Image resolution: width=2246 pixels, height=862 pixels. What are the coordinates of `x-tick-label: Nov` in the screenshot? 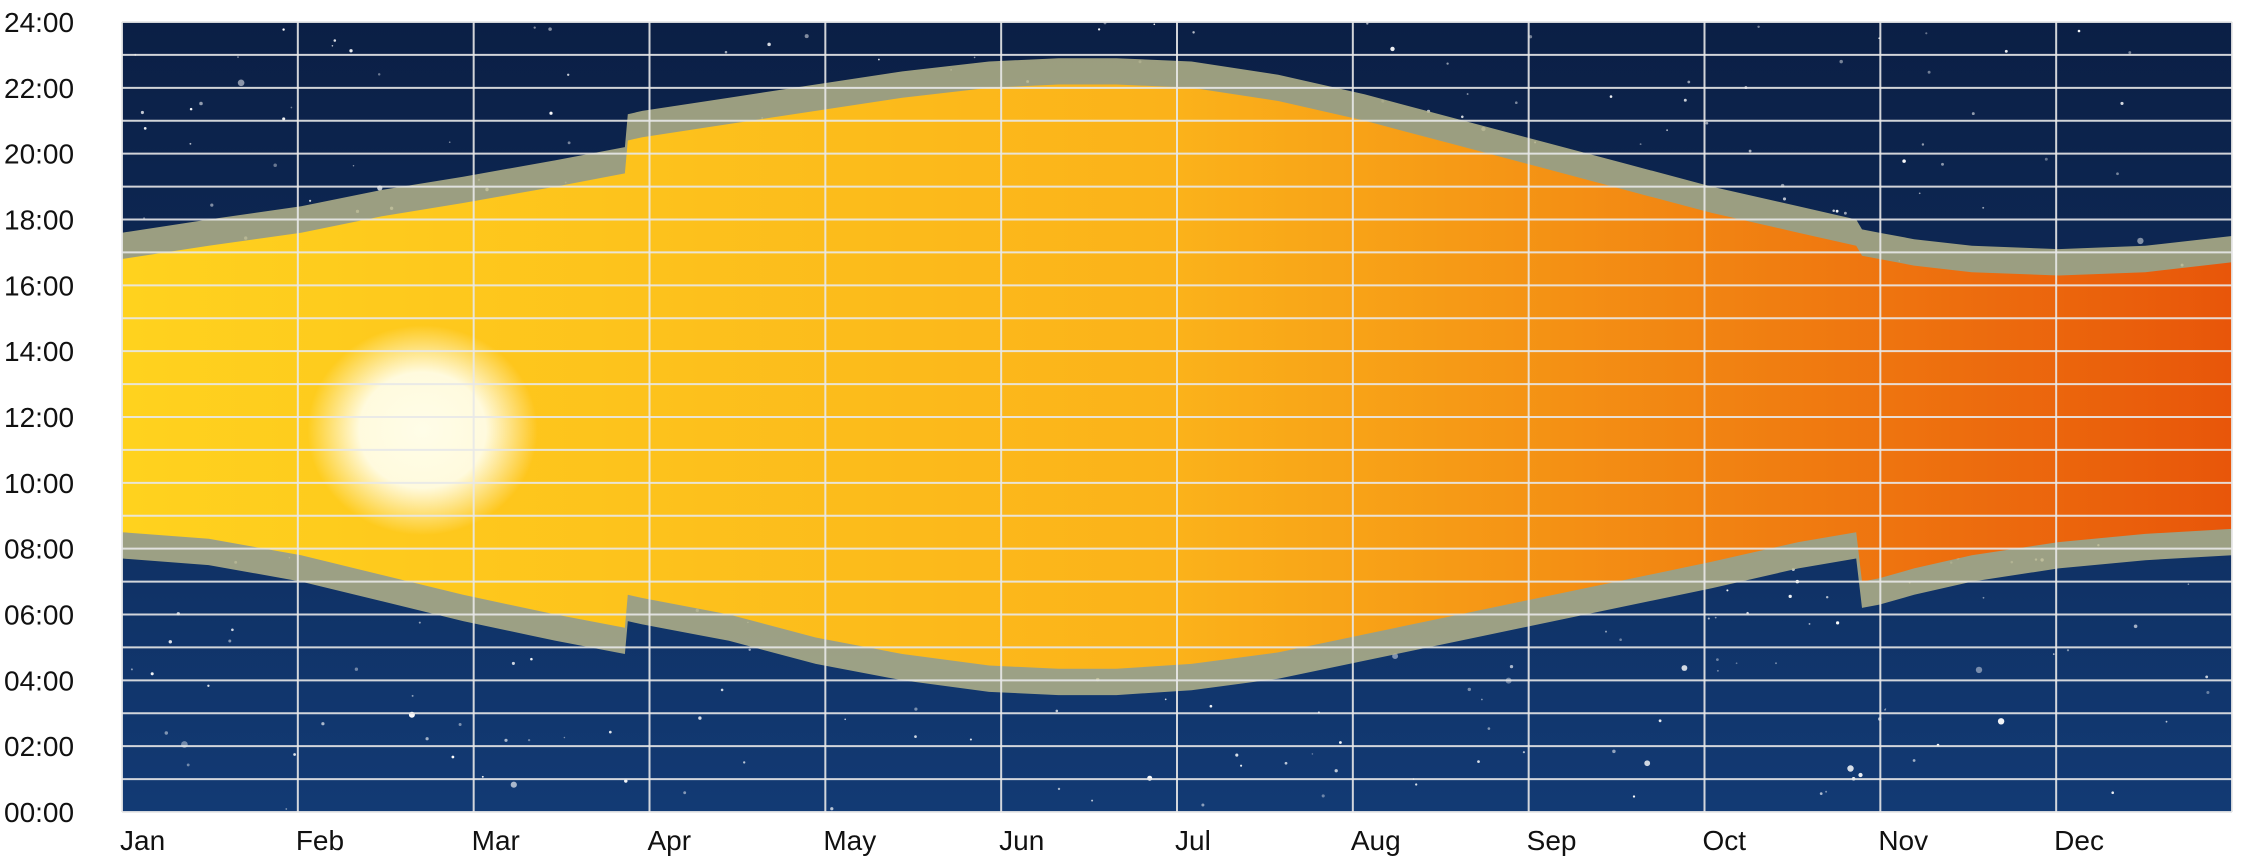 It's located at (1903, 840).